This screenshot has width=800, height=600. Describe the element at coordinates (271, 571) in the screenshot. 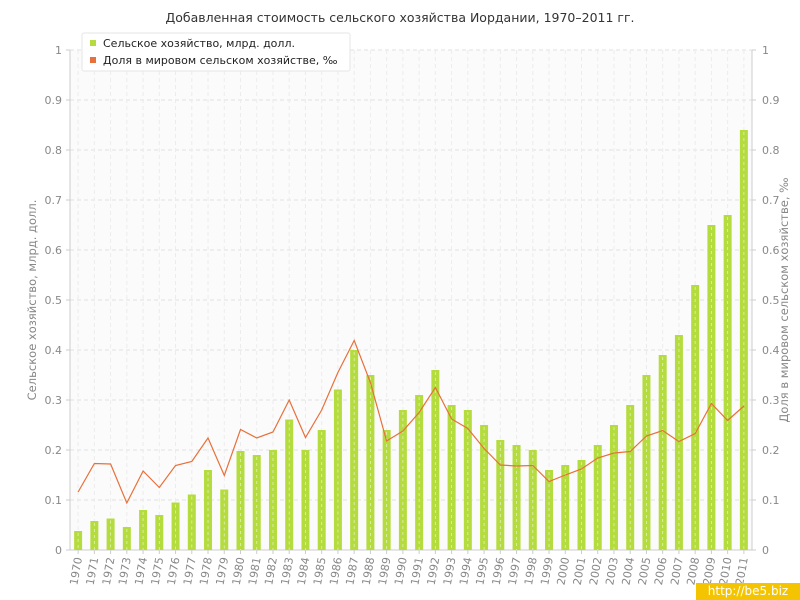

I see `x-tick-label: 1982` at that location.